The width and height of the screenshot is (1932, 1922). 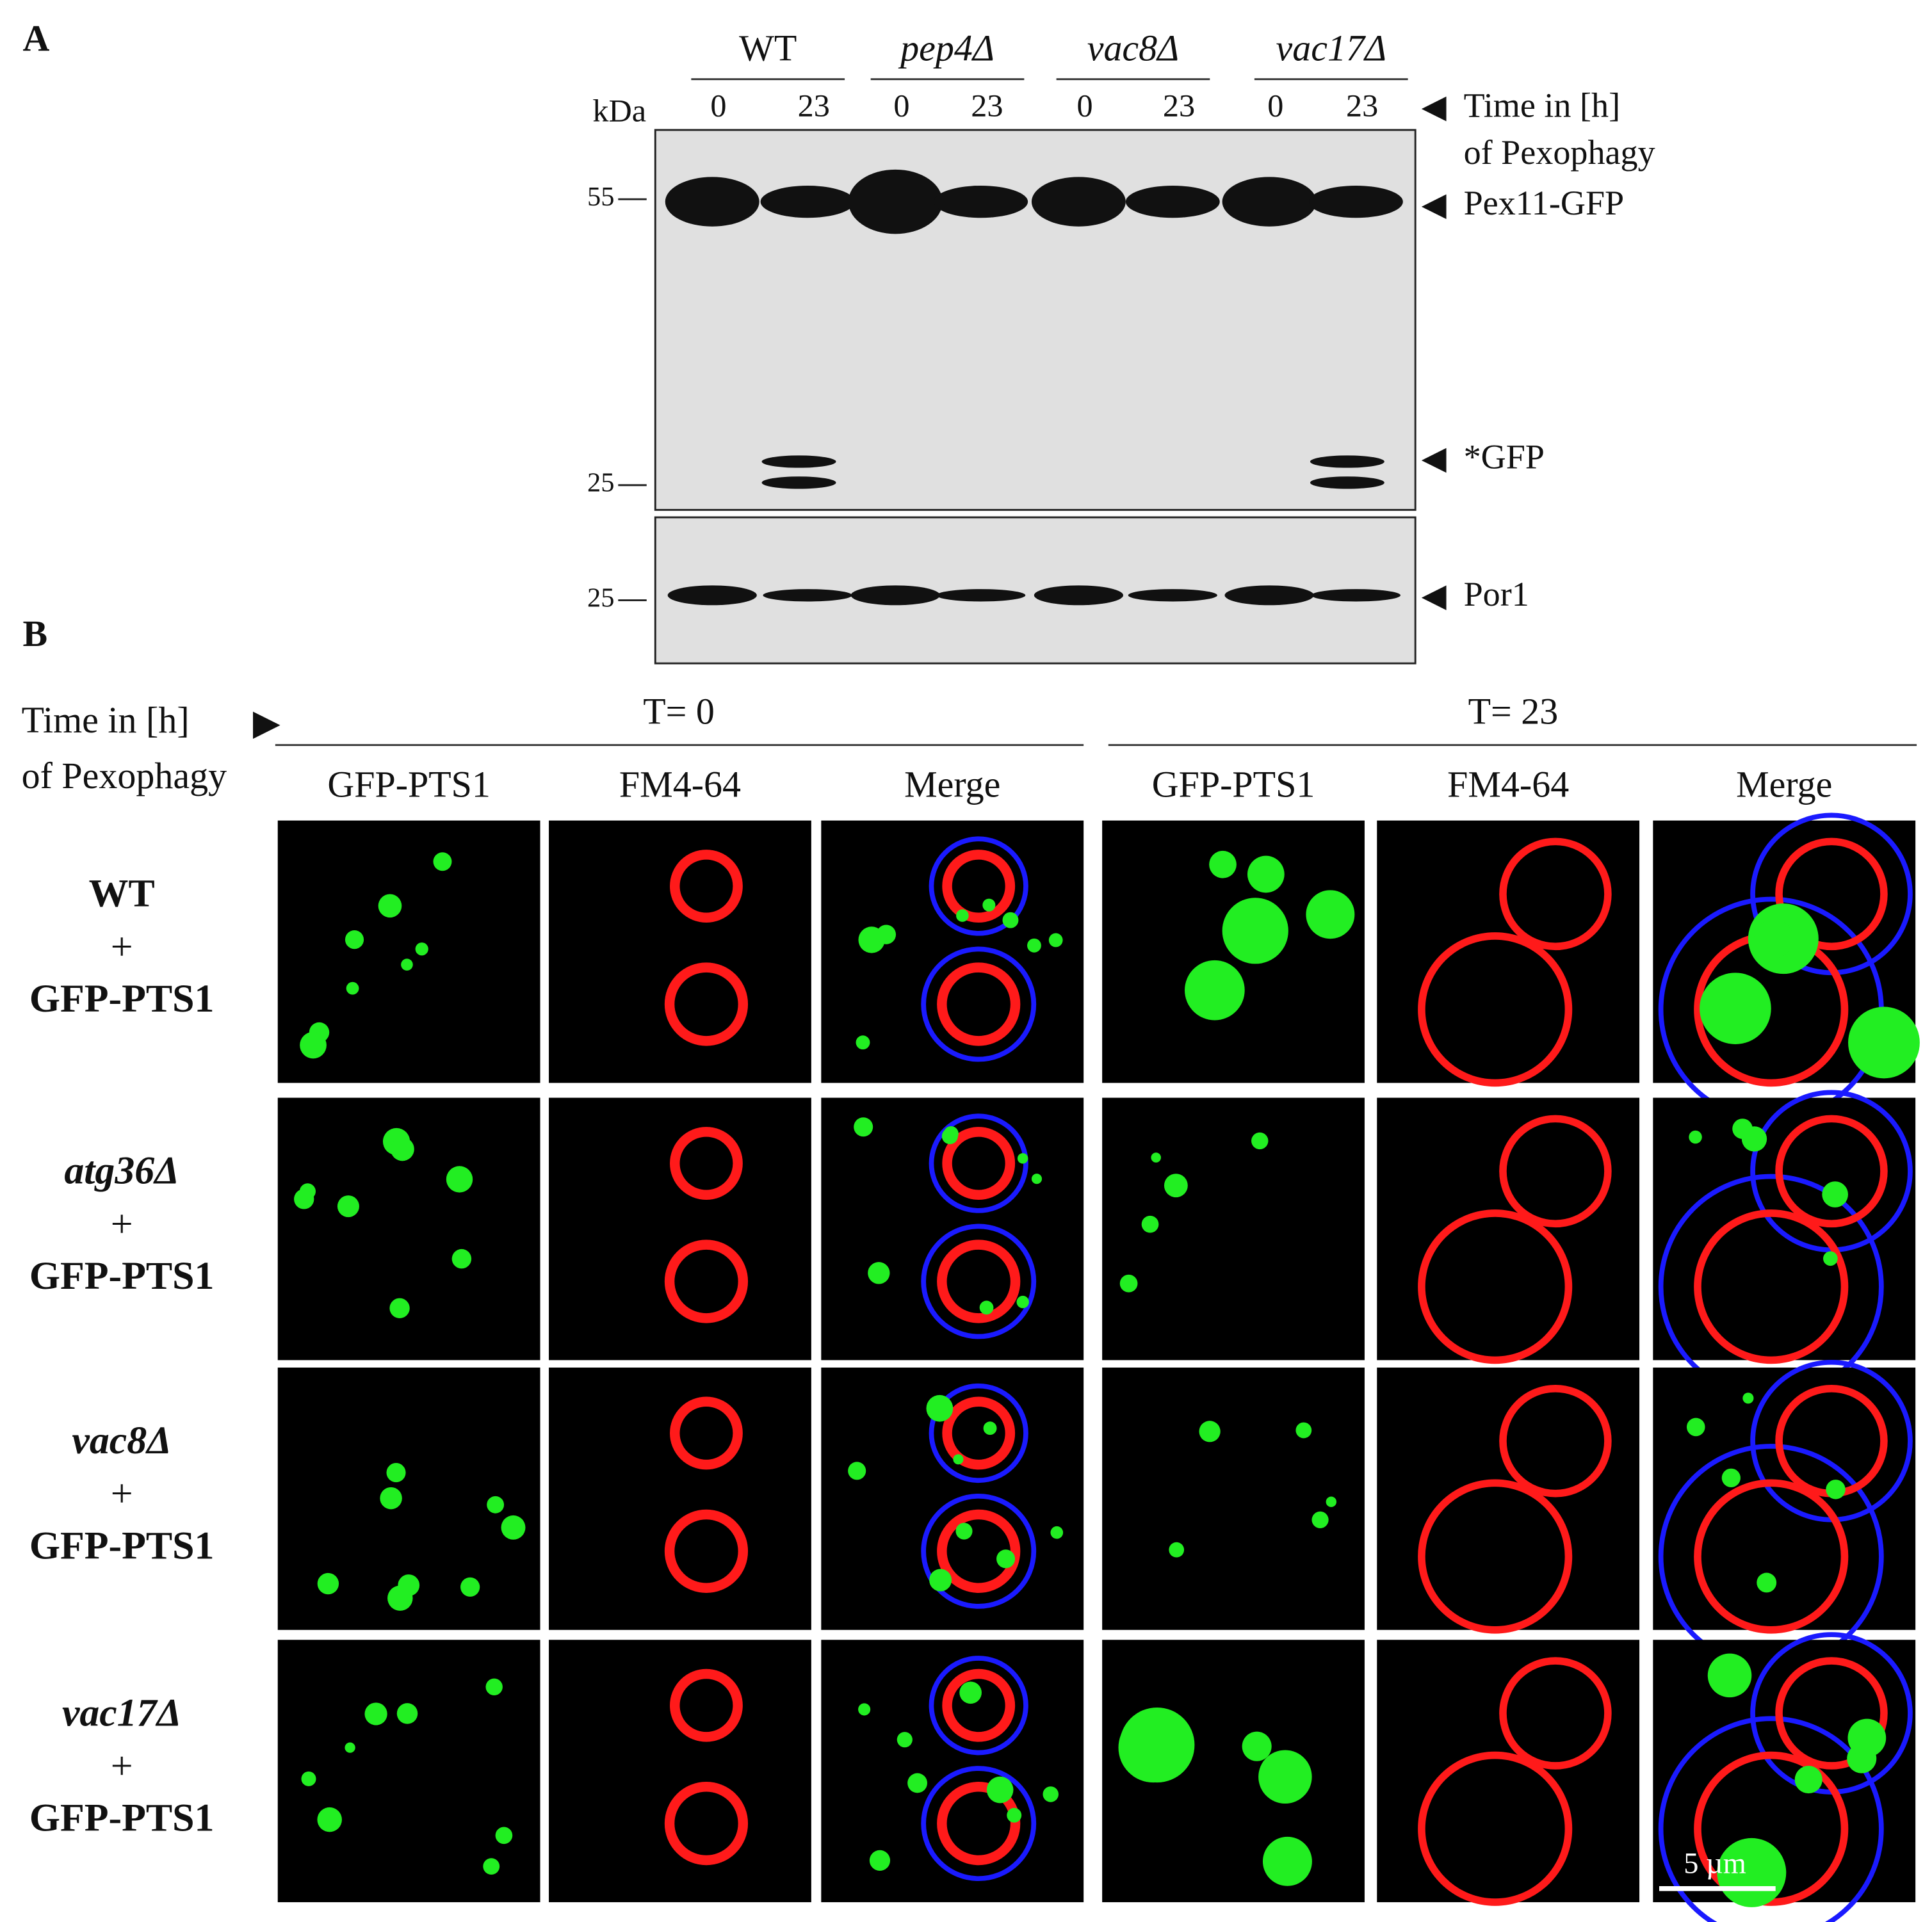 I want to click on band-label: Por1, so click(x=1496, y=594).